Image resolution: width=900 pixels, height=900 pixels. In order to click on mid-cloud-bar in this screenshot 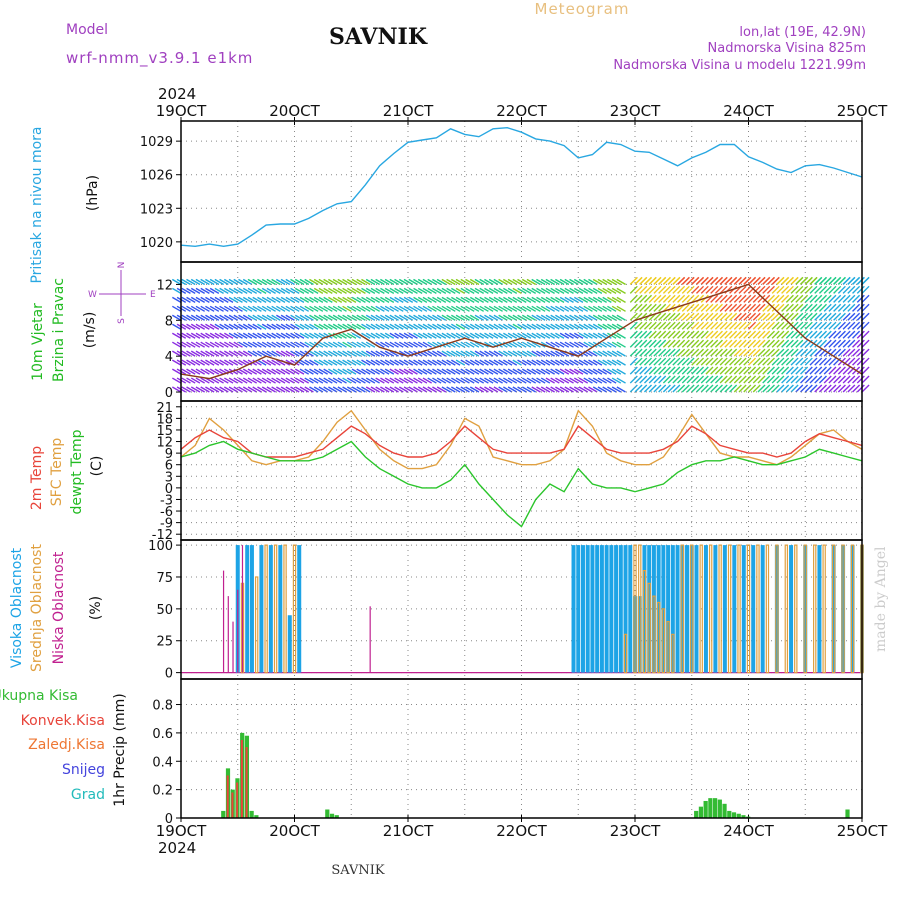, I will do `click(644, 622)`.